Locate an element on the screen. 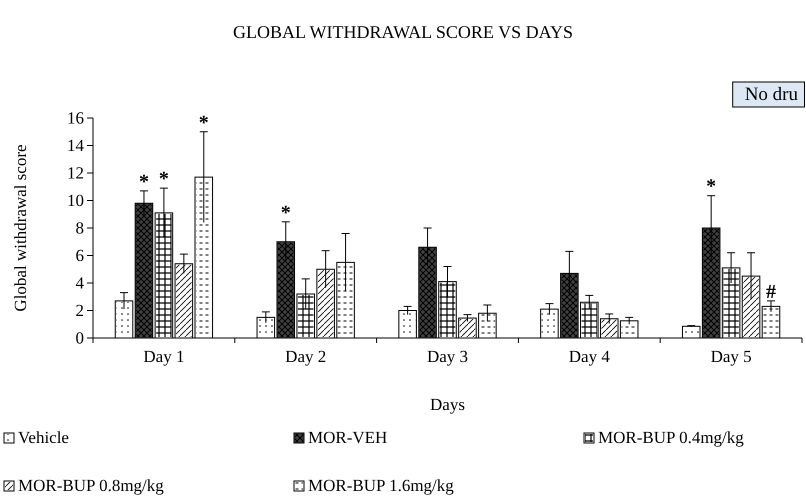 This screenshot has height=503, width=806. y-tick-label: 10 is located at coordinates (75, 200).